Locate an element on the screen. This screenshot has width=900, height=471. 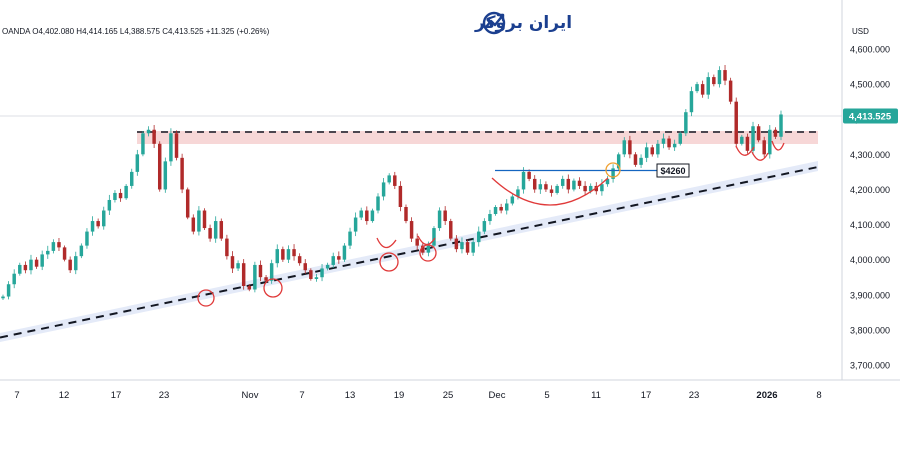
symbol-label: OANDA is located at coordinates (16, 31).